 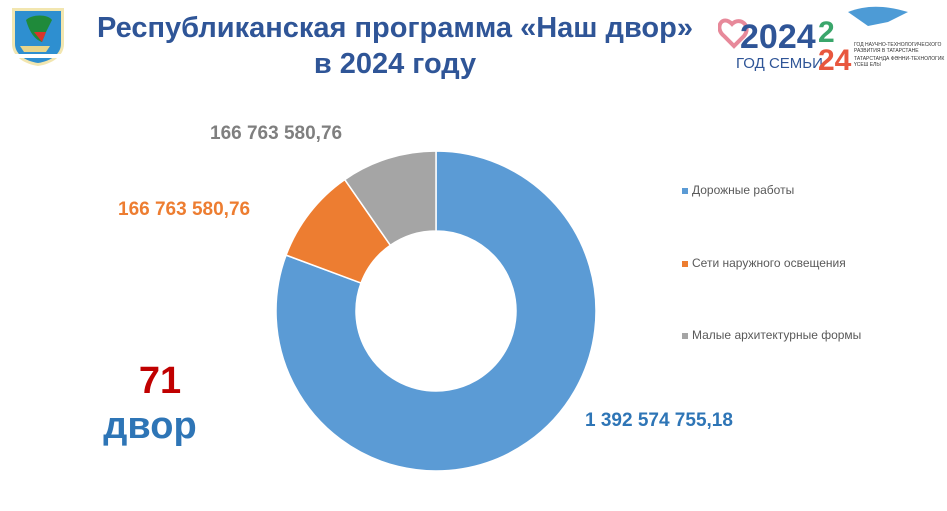 I want to click on legend-label: Малые архитектурные формы, so click(x=777, y=335).